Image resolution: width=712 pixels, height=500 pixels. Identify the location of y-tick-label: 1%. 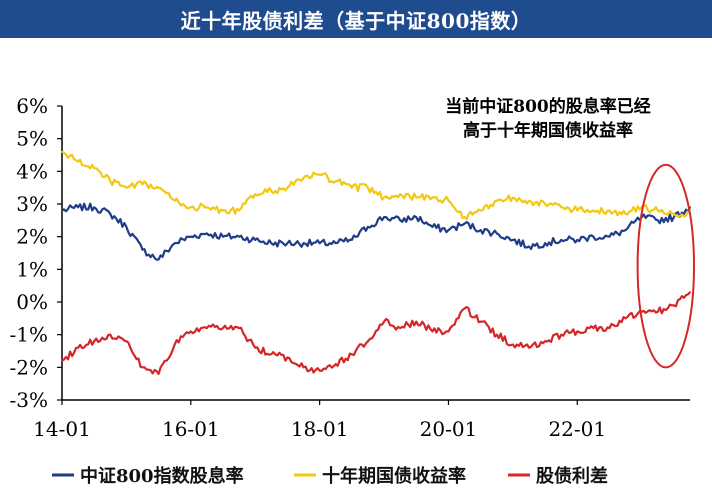
(32, 269).